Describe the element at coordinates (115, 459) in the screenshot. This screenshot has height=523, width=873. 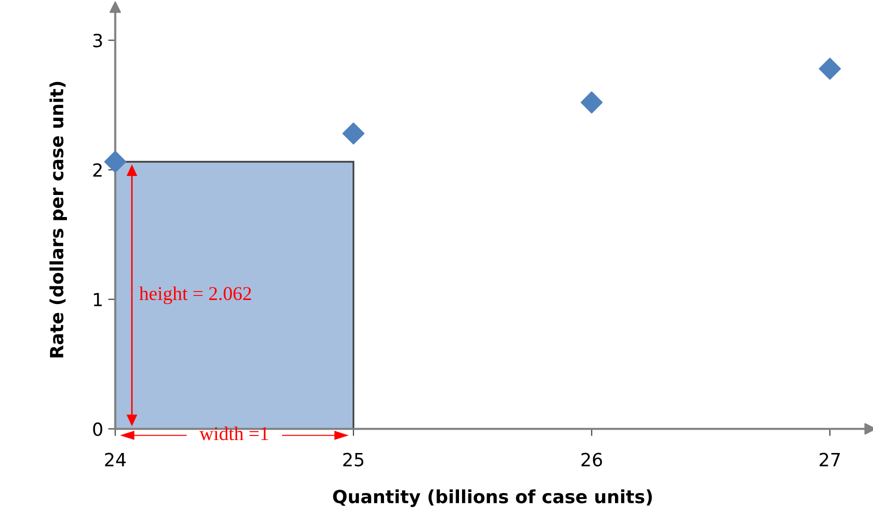
I see `x-tick-label: 24` at that location.